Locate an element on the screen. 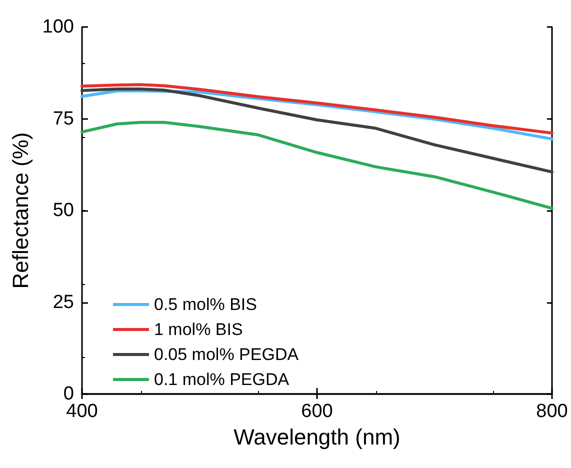 Image resolution: width=571 pixels, height=468 pixels. x-tick-label: 800 is located at coordinates (552, 411).